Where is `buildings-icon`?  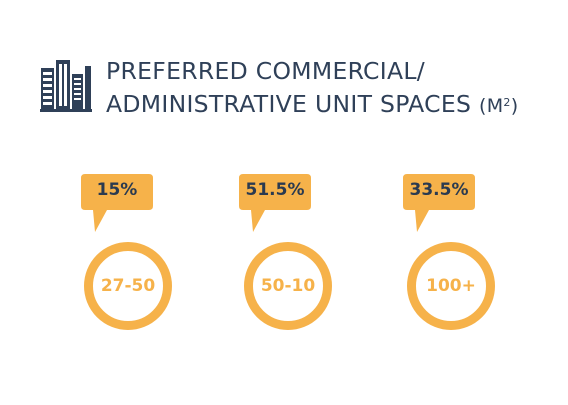
buildings-icon is located at coordinates (66, 86).